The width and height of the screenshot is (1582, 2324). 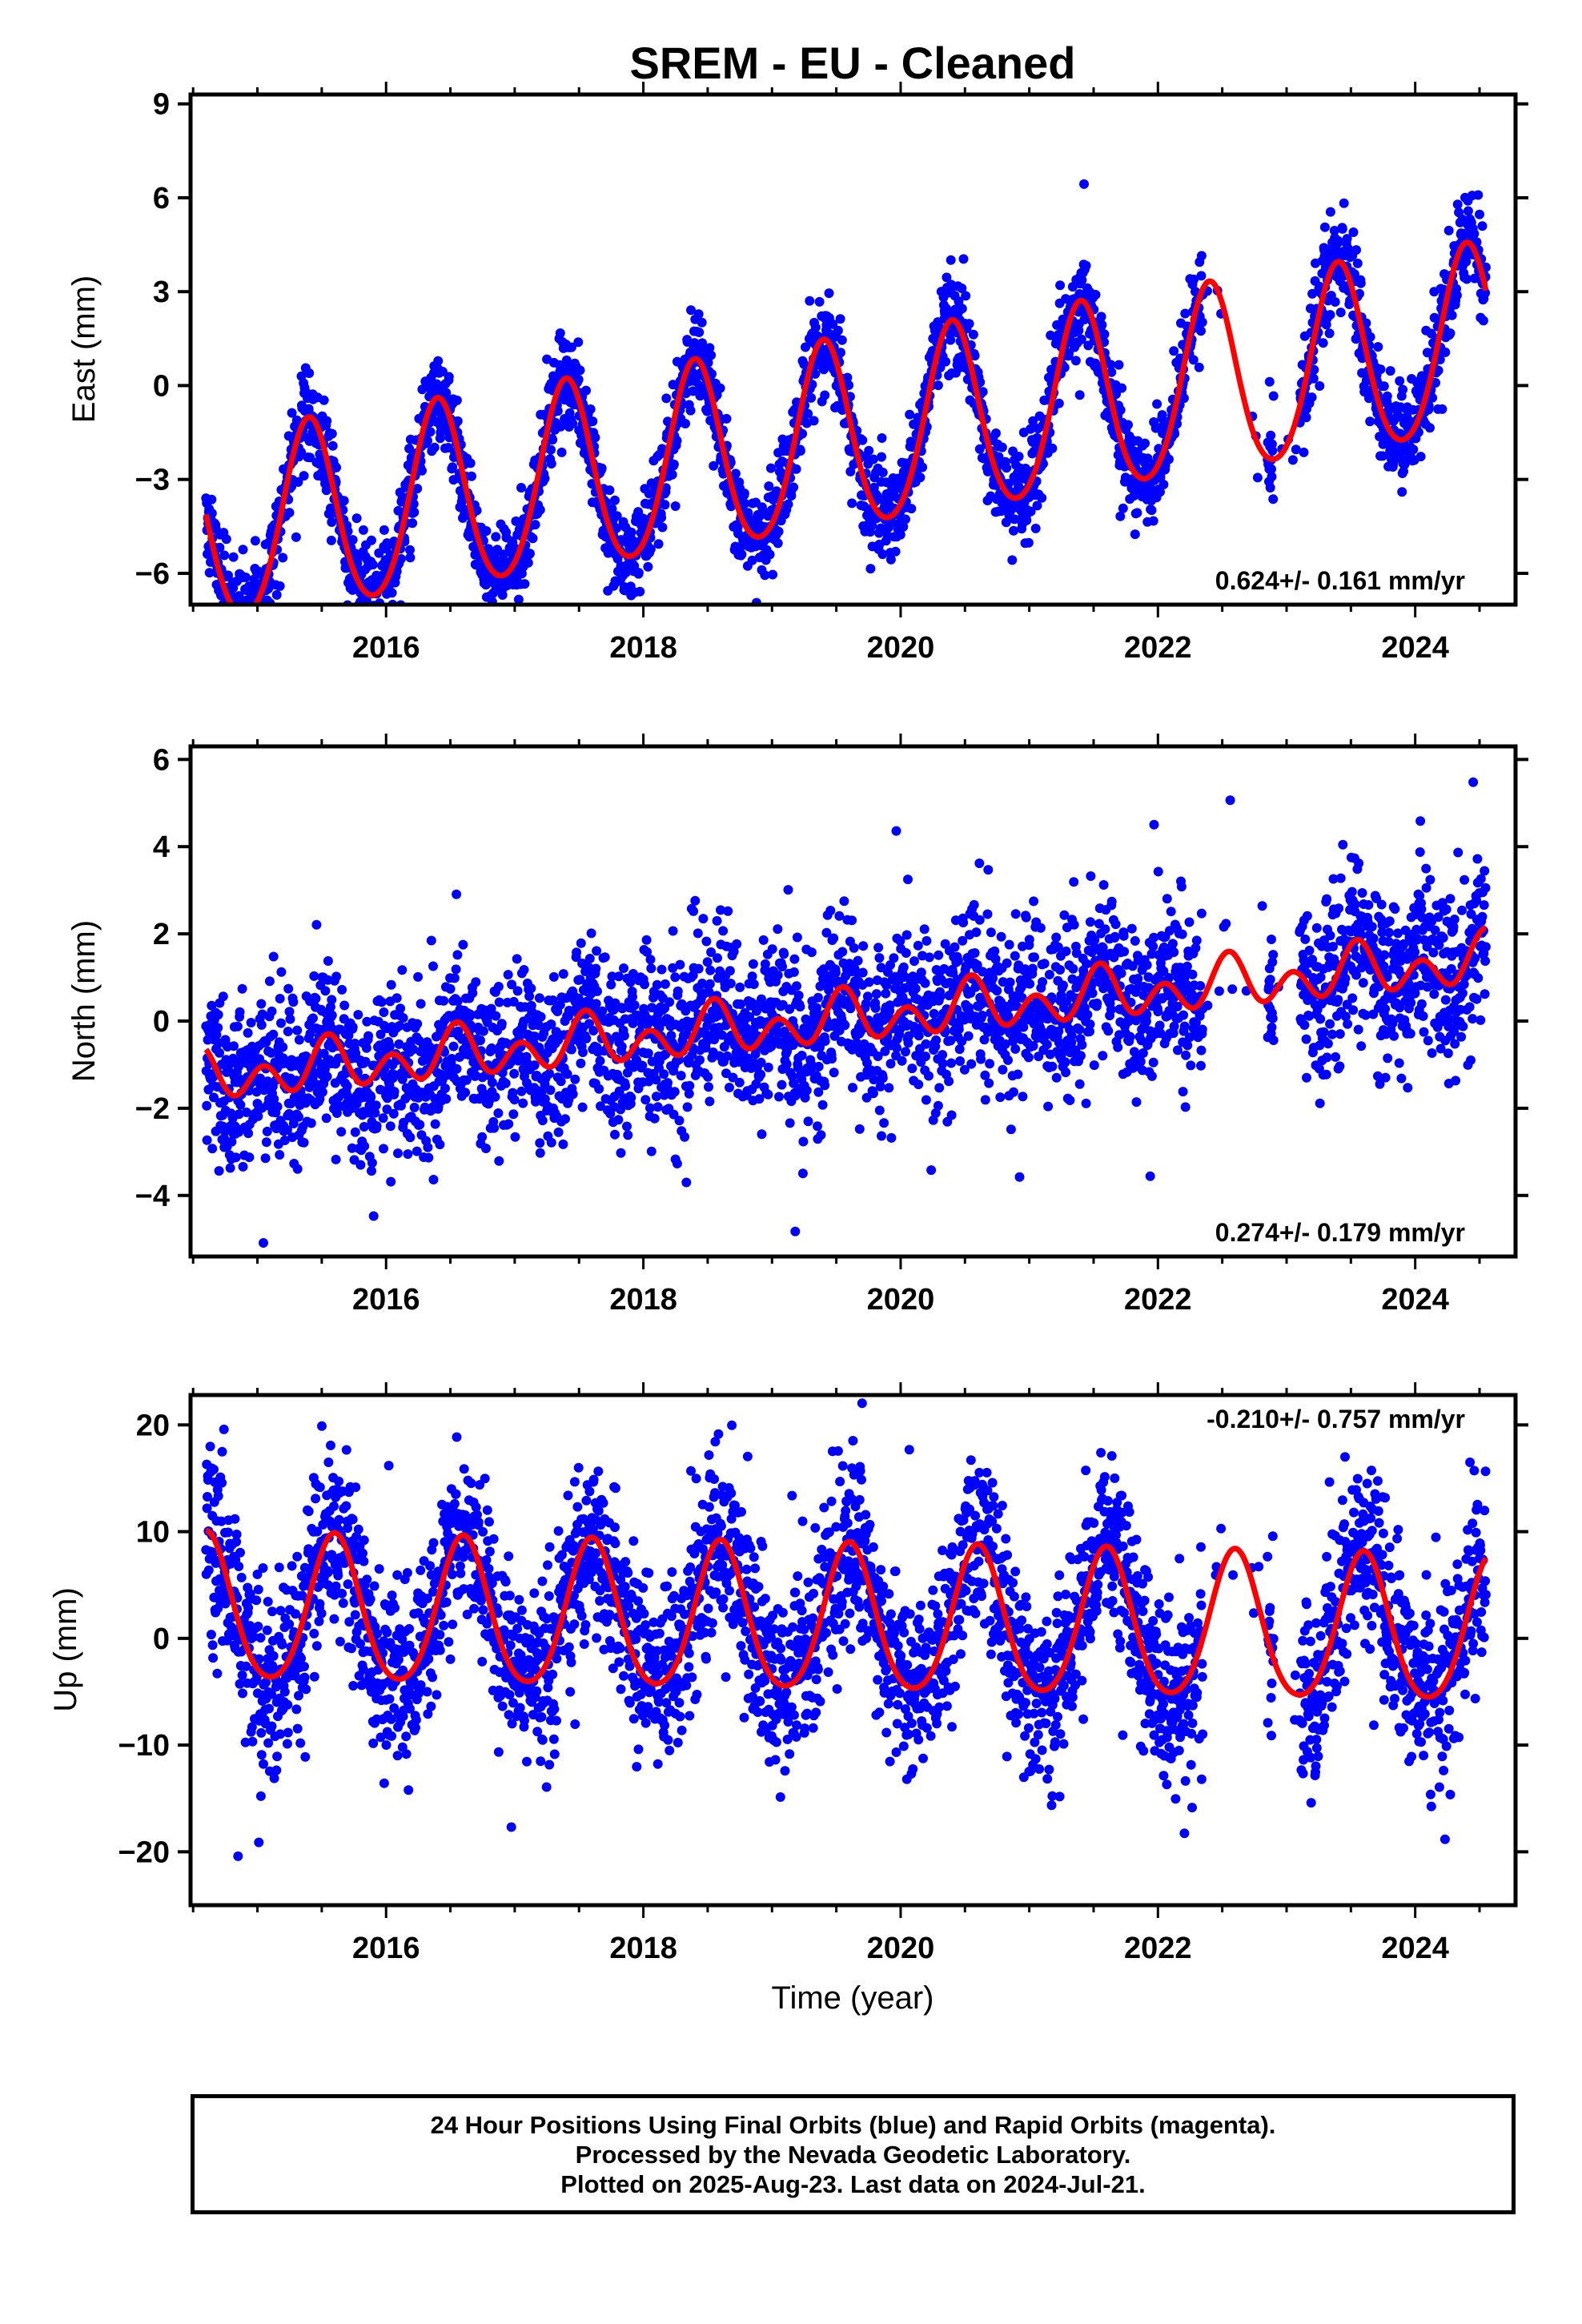 What do you see at coordinates (963, 259) in the screenshot?
I see `data-point-east-2023` at bounding box center [963, 259].